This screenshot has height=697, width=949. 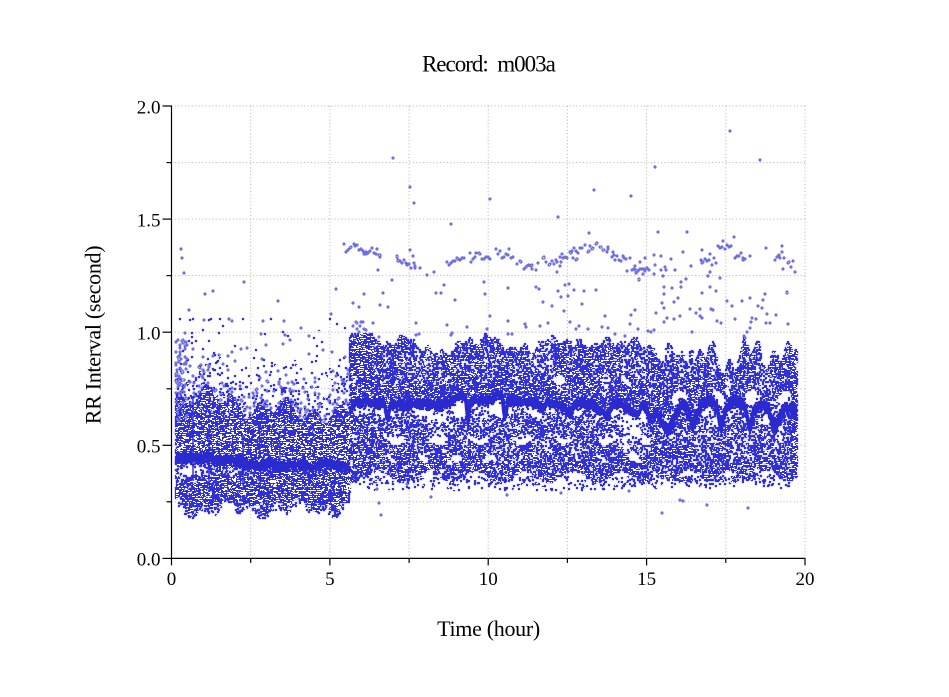 What do you see at coordinates (149, 107) in the screenshot?
I see `svg-text: 2.0` at bounding box center [149, 107].